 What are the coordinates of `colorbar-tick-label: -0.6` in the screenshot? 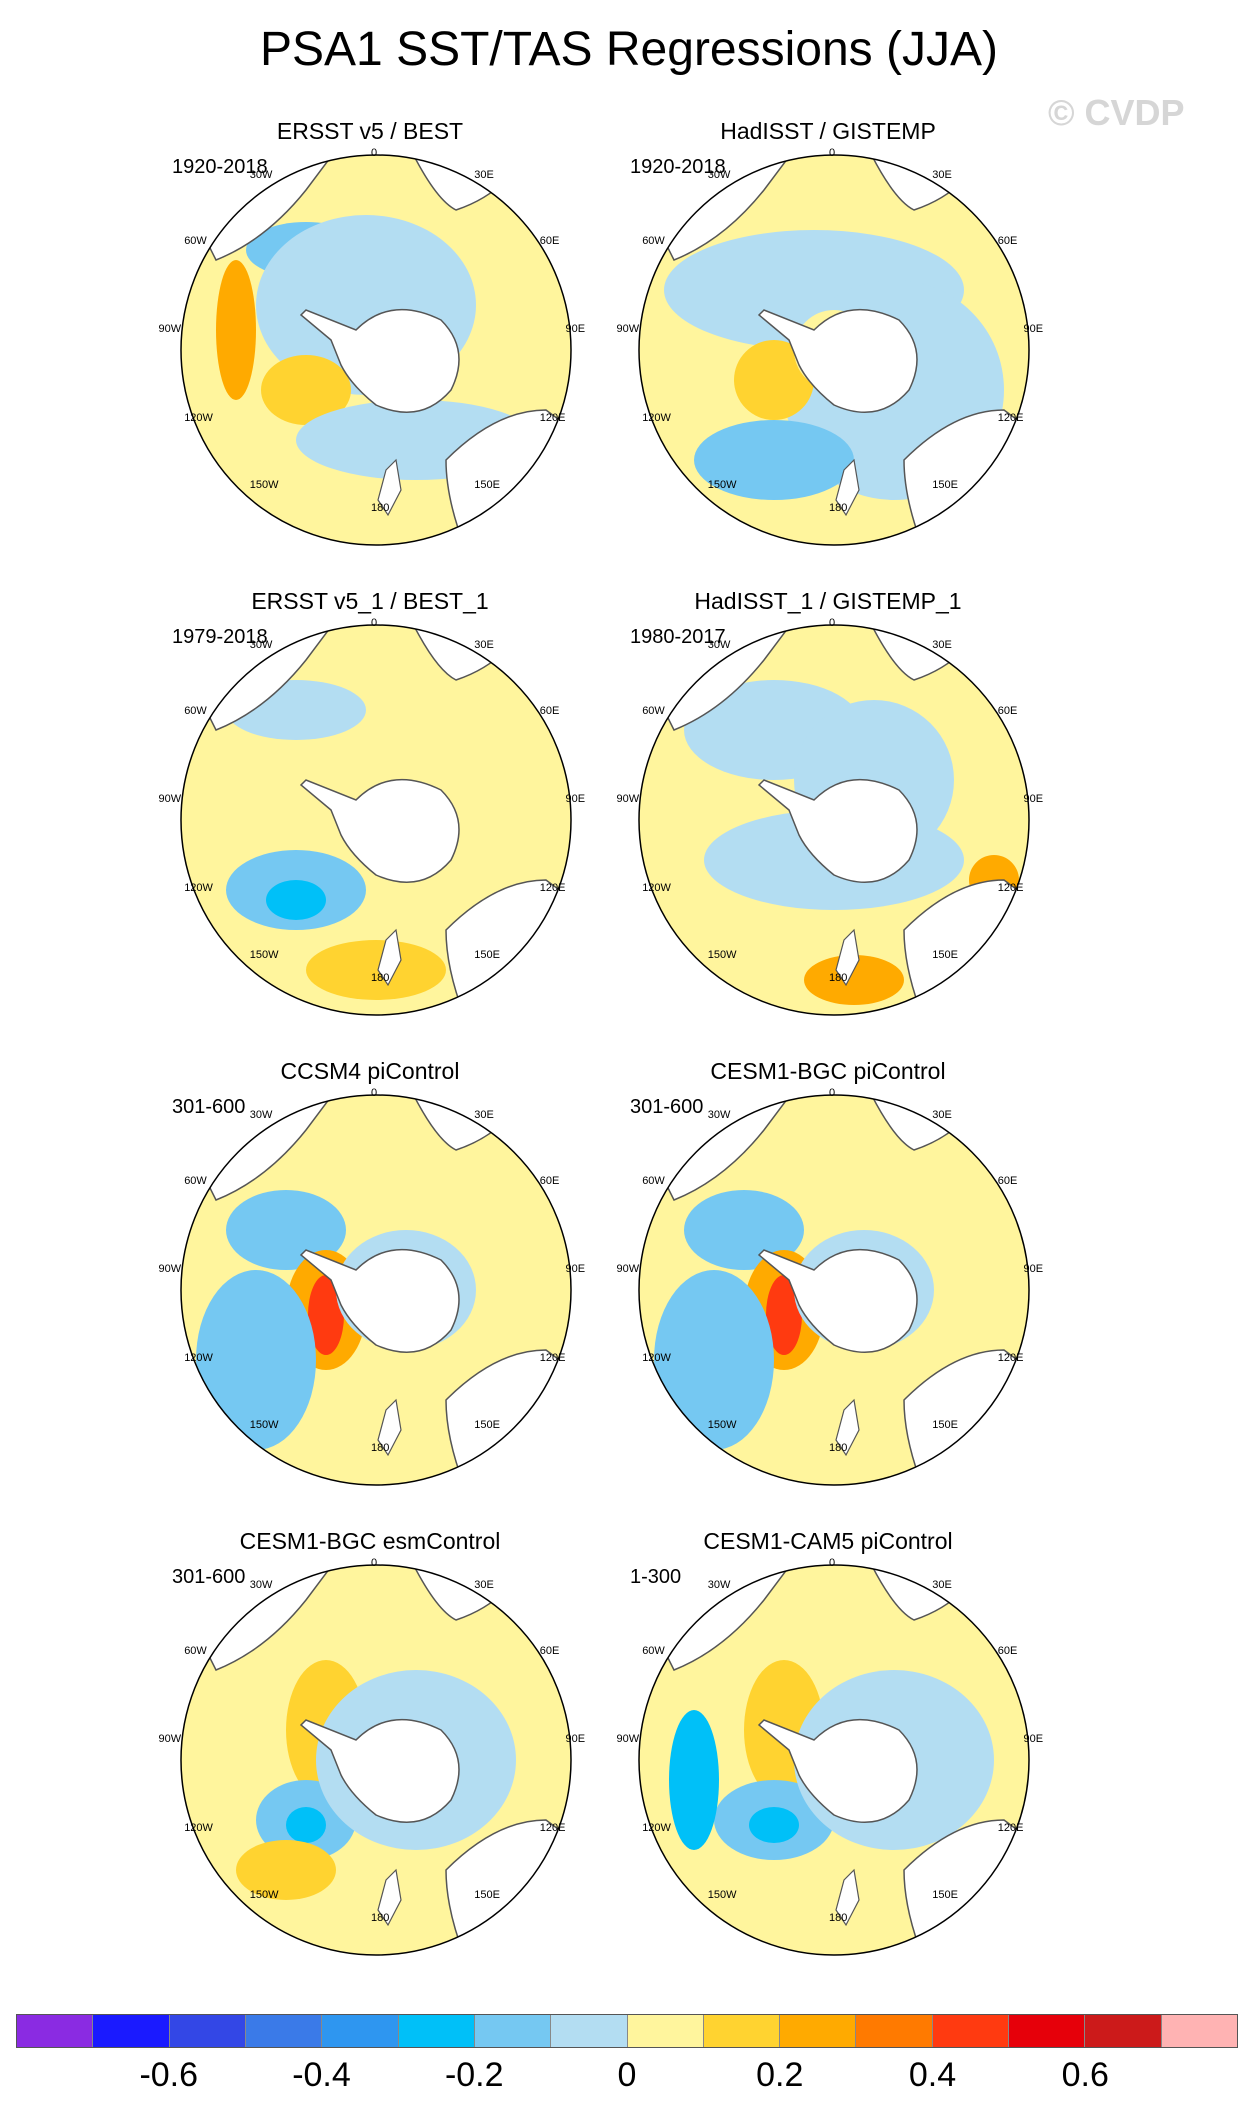 It's located at (169, 2075).